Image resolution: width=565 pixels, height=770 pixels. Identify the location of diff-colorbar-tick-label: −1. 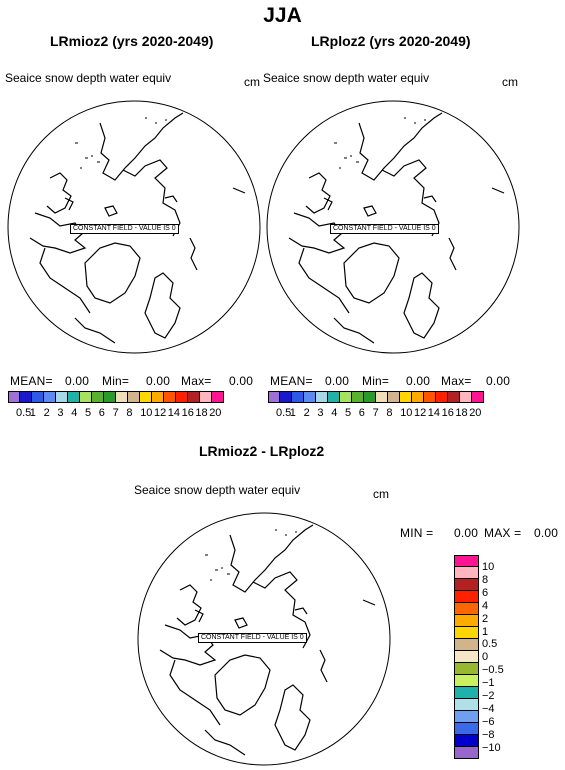
(488, 683).